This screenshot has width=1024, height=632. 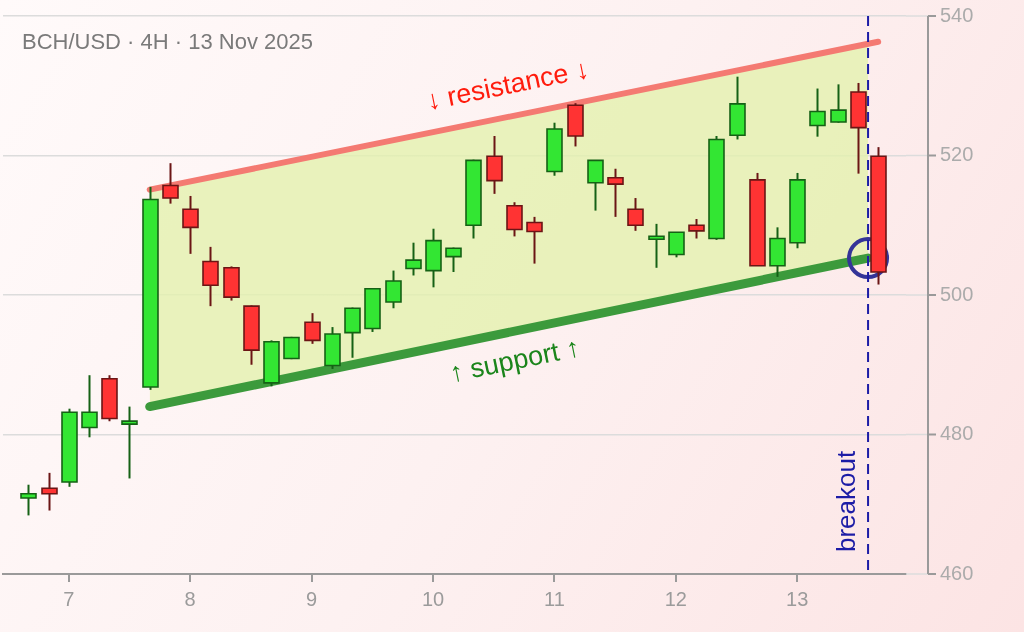 I want to click on y-tick-label: 480, so click(x=957, y=433).